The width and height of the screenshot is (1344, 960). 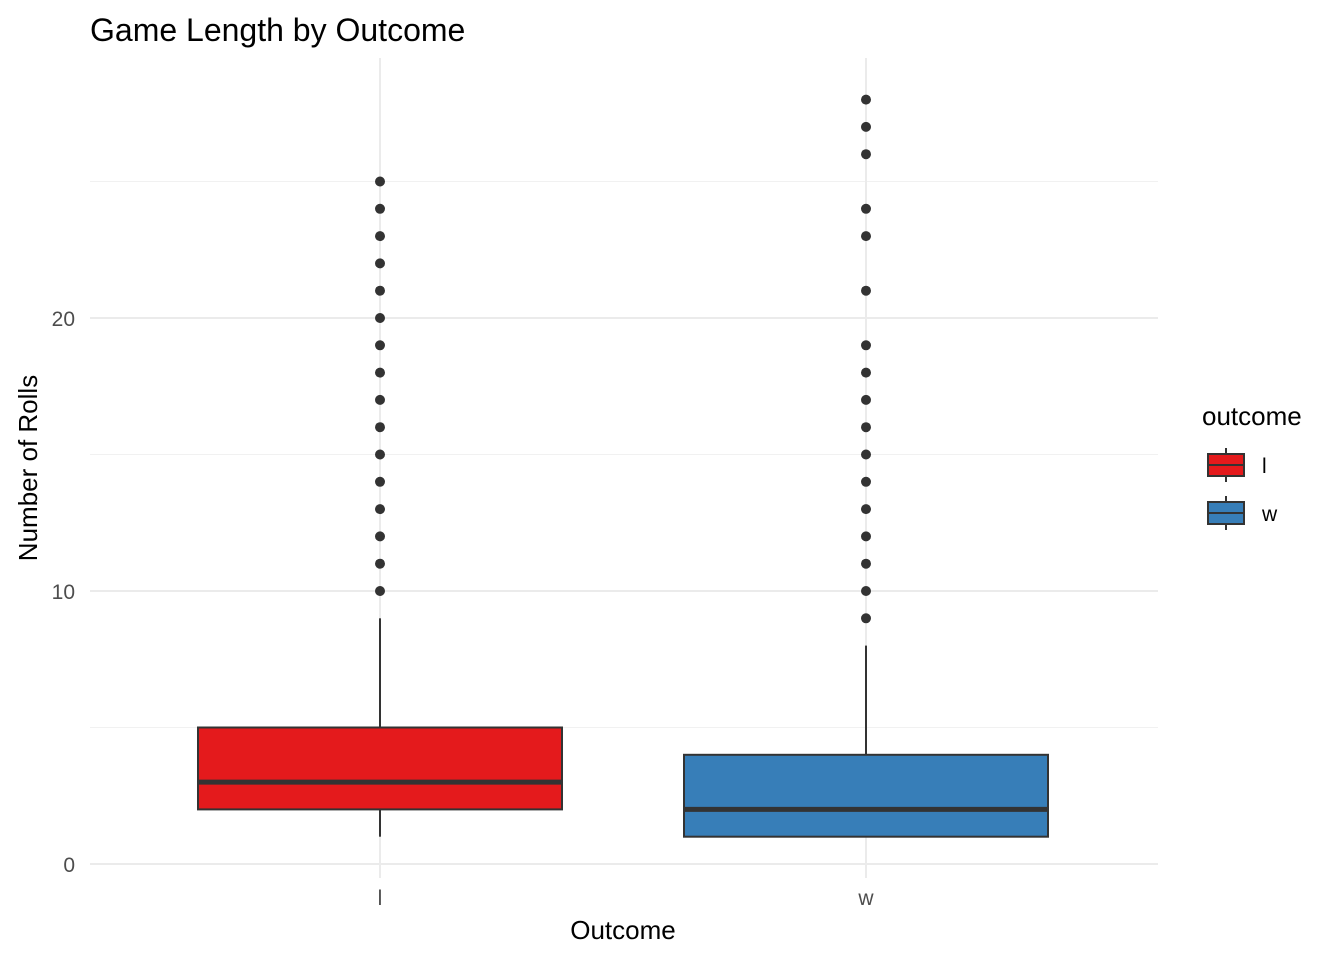 What do you see at coordinates (277, 30) in the screenshot?
I see `chart-title: Game Length by Outcome` at bounding box center [277, 30].